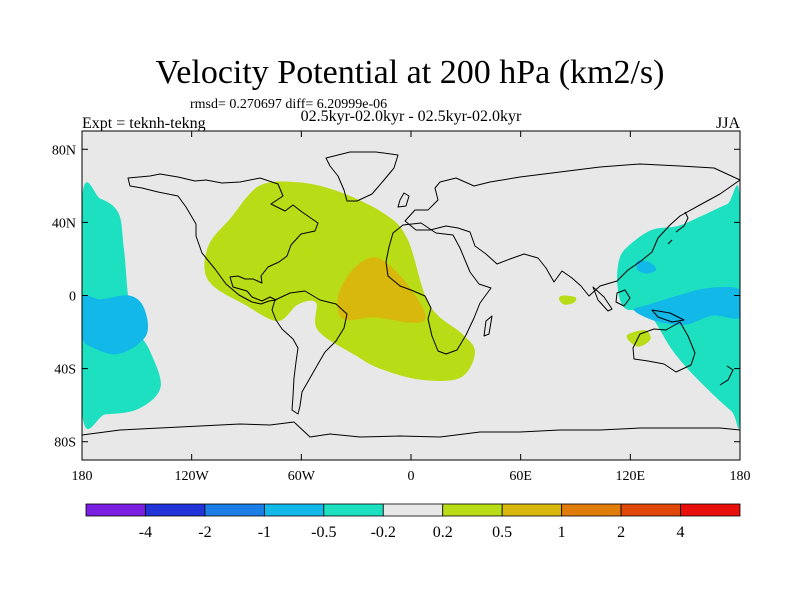  Describe the element at coordinates (668, 316) in the screenshot. I see `coastline-new-guinea` at that location.